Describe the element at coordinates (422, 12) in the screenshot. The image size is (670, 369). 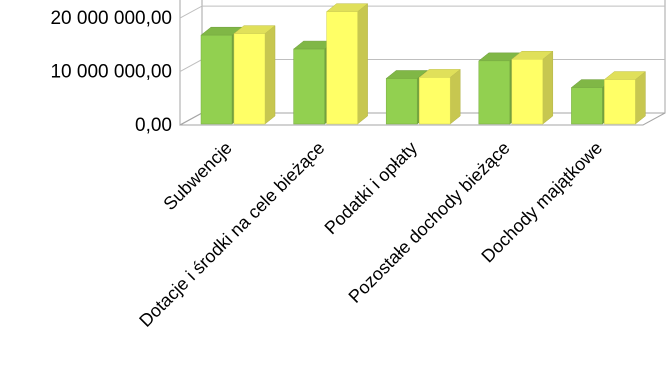
I see `gridline` at that location.